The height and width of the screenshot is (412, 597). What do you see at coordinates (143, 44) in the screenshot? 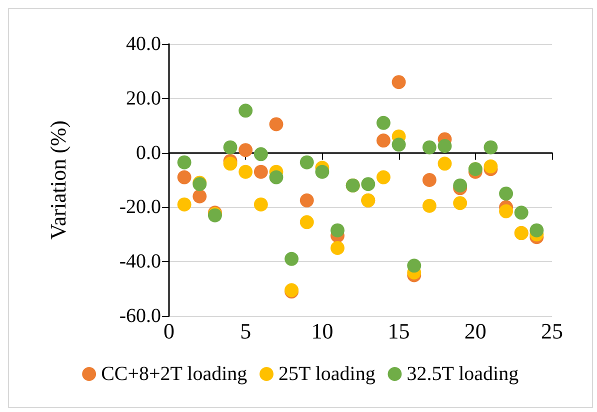
I see `y-tick-label: 40.0` at bounding box center [143, 44].